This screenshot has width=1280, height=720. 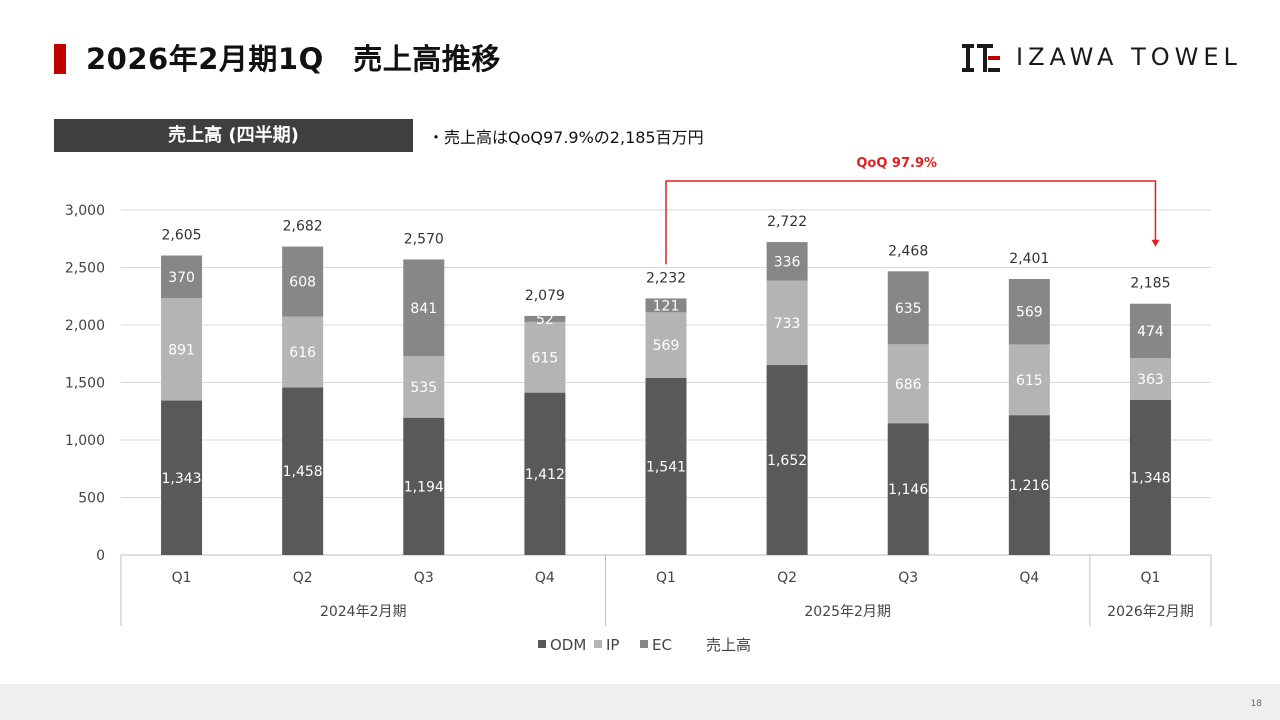 What do you see at coordinates (1150, 284) in the screenshot?
I see `total-label: 2,185` at bounding box center [1150, 284].